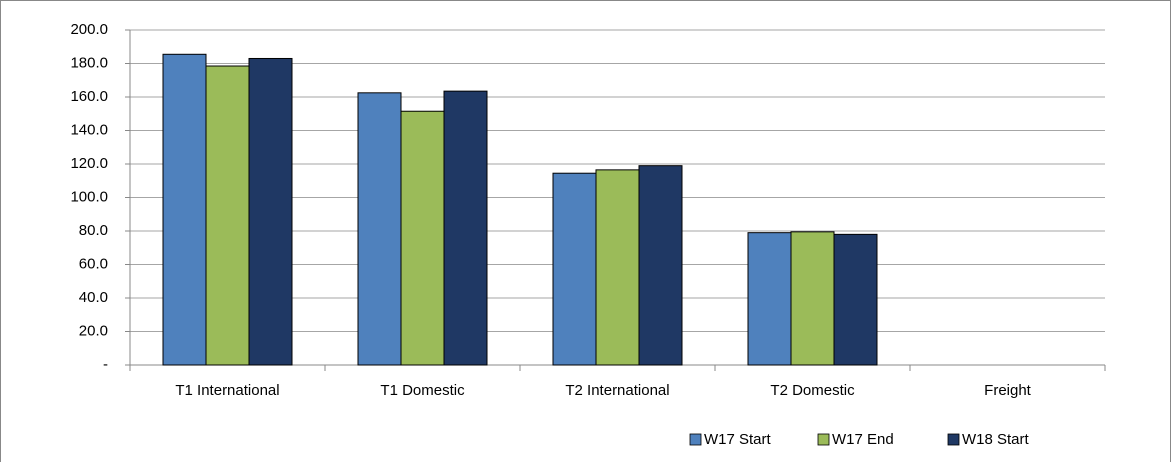  Describe the element at coordinates (1008, 390) in the screenshot. I see `x-tick-label: Freight` at that location.